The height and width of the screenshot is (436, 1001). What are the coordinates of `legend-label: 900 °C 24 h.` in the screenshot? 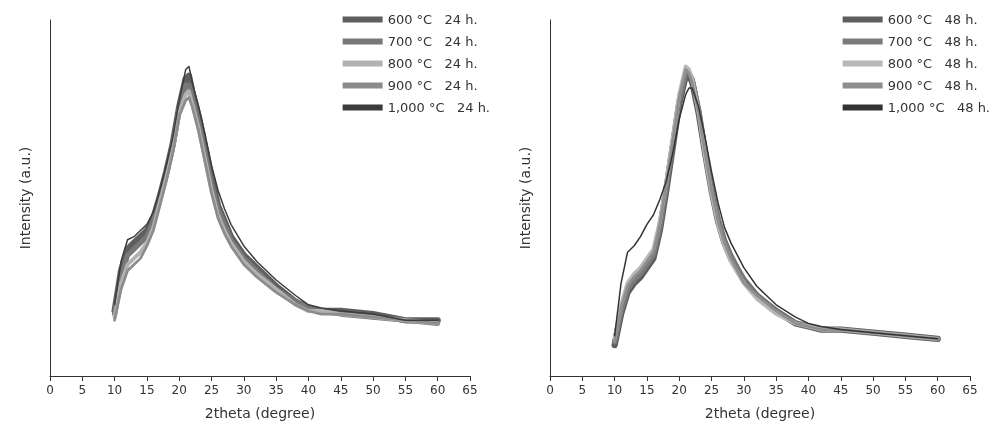 It's located at (432, 85).